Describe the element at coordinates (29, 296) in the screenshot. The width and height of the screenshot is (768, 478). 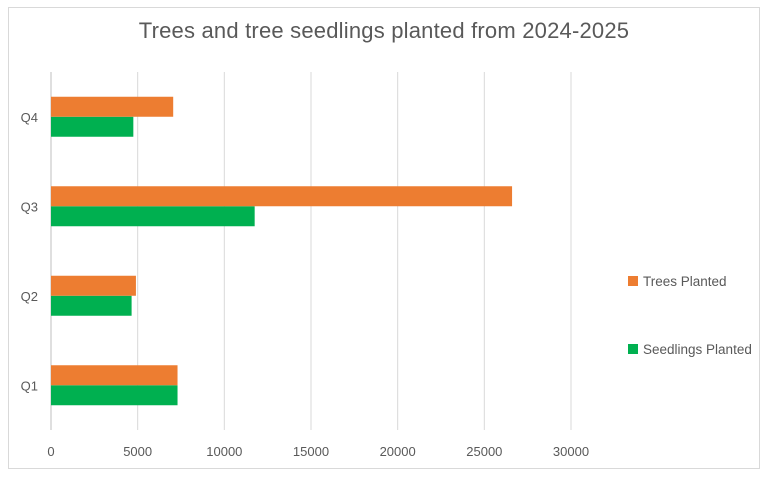
I see `y-tick-label: Q2` at that location.